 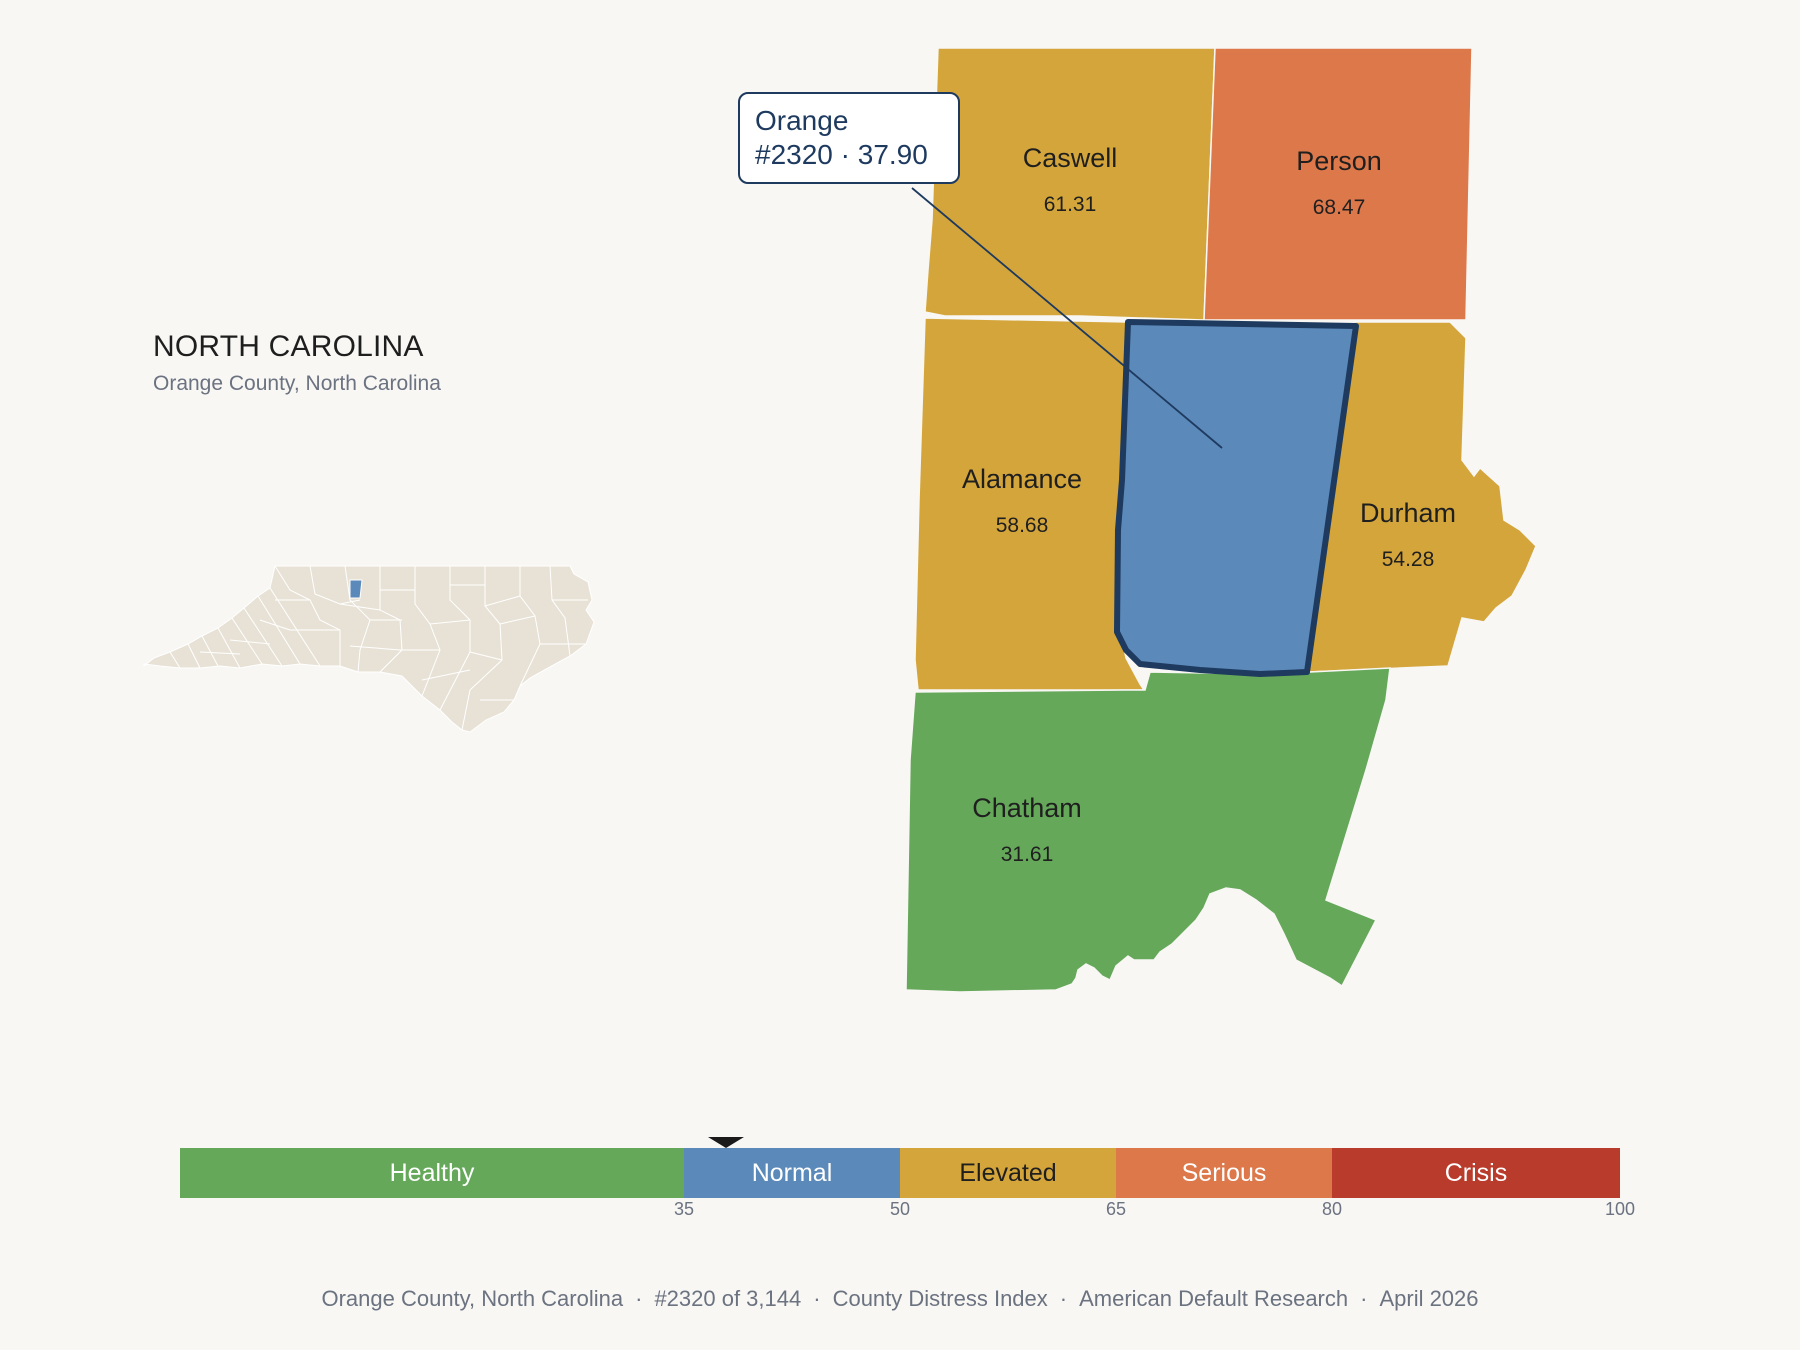 I want to click on county-value-chatham: 31.61, so click(x=1027, y=854).